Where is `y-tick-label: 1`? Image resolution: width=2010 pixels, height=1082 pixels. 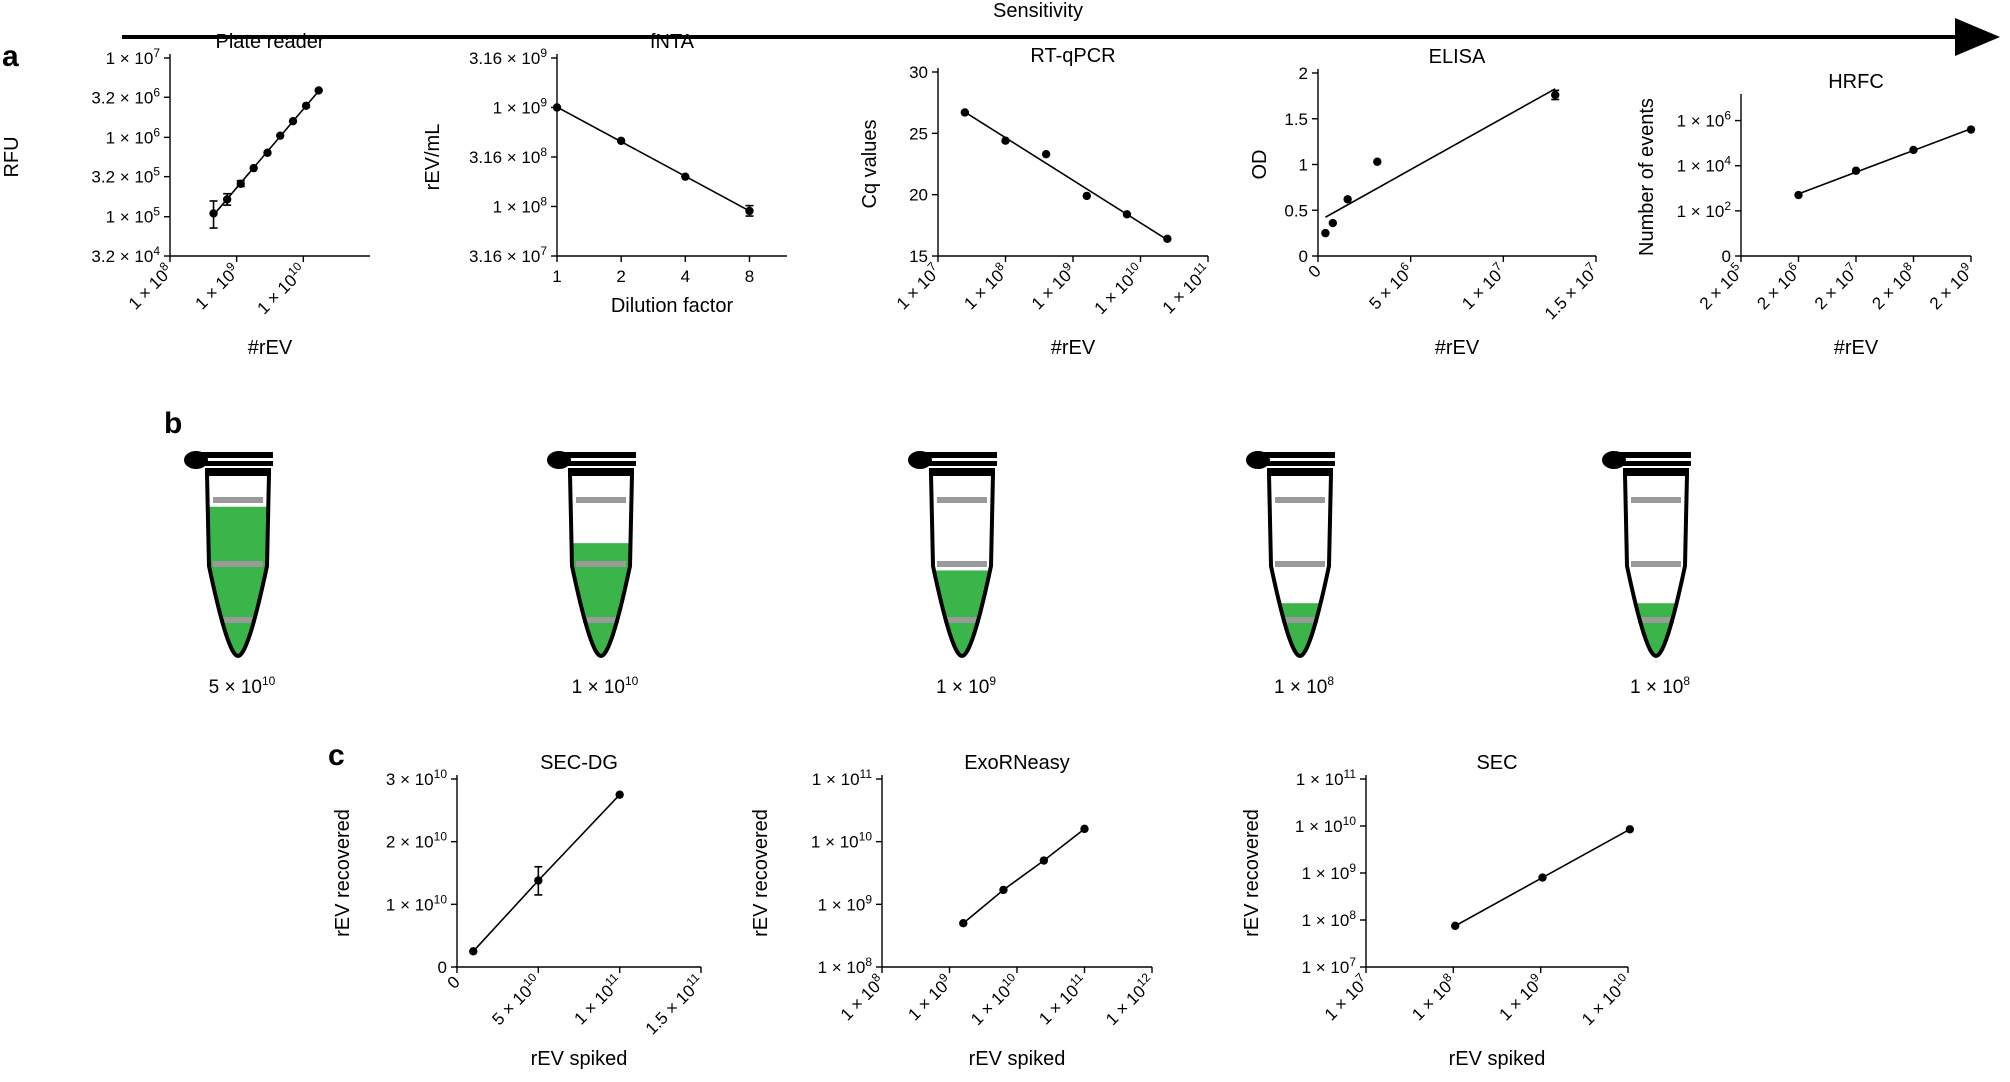
y-tick-label: 1 is located at coordinates (1303, 165).